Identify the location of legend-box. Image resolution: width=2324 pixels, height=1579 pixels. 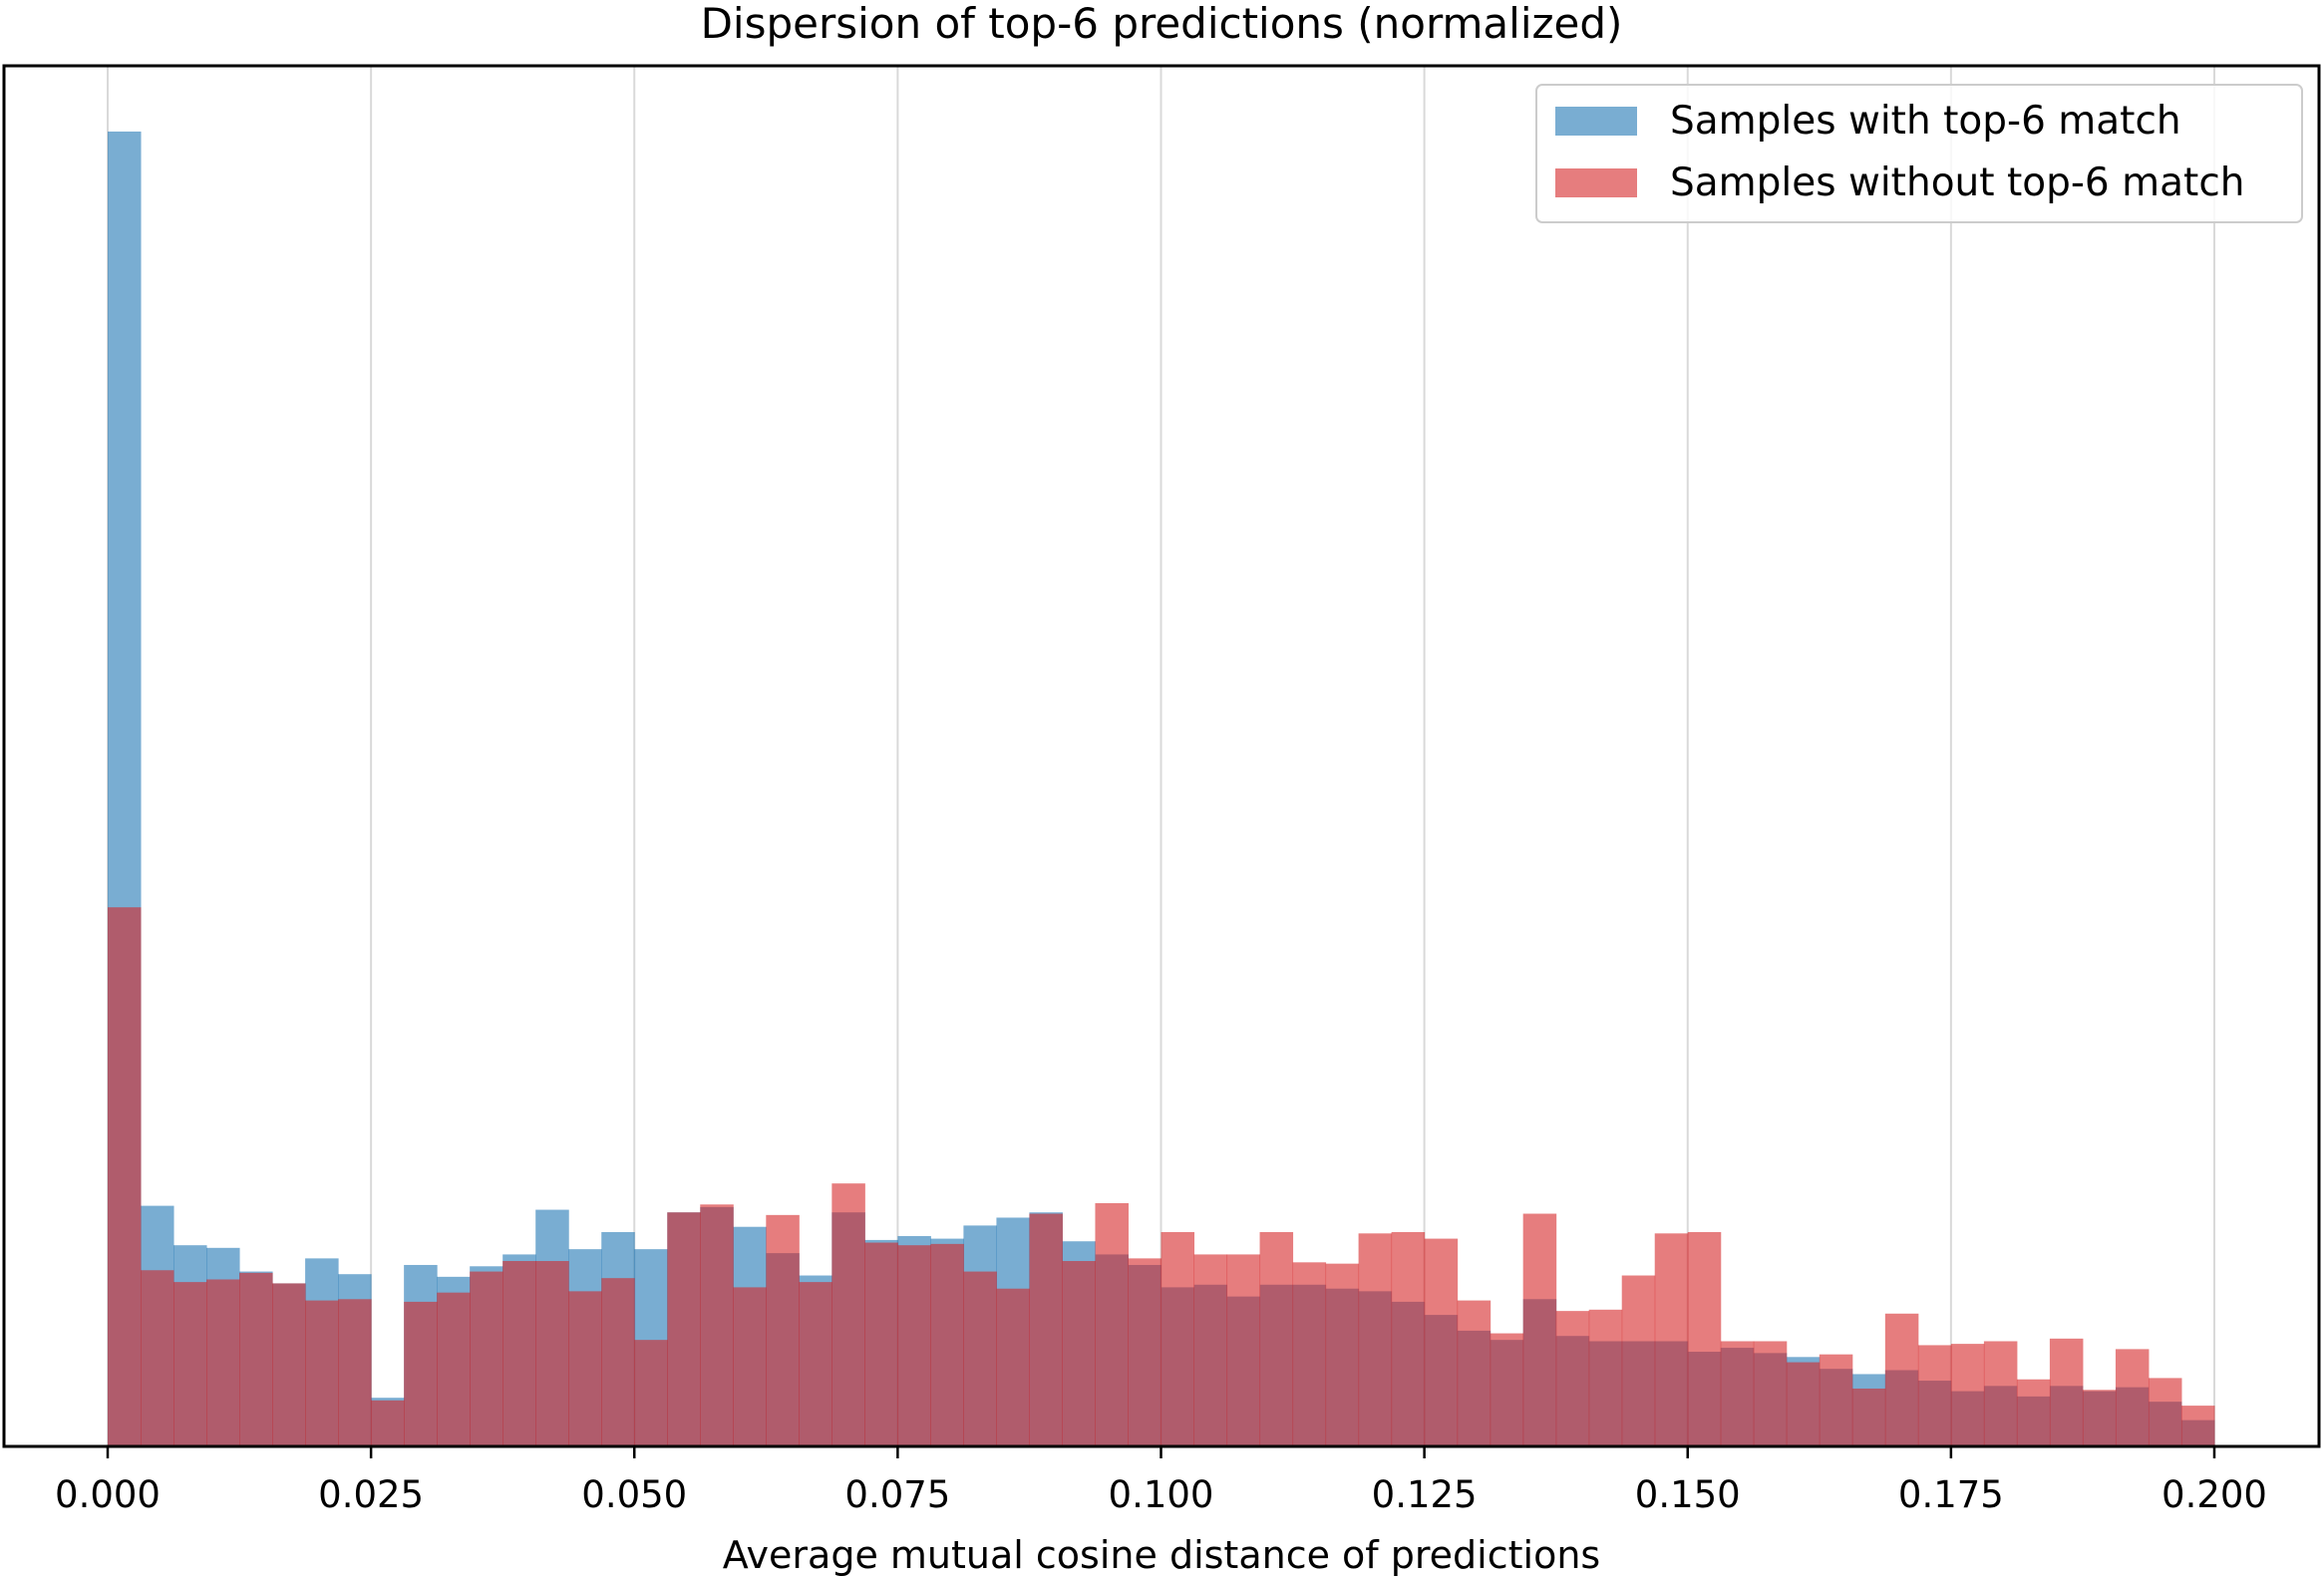
(1919, 153).